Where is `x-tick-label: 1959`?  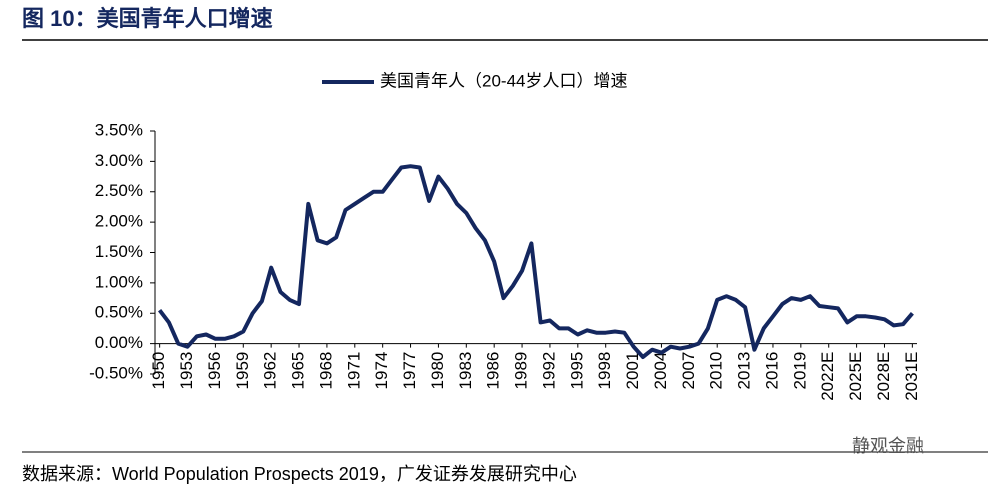 x-tick-label: 1959 is located at coordinates (242, 371).